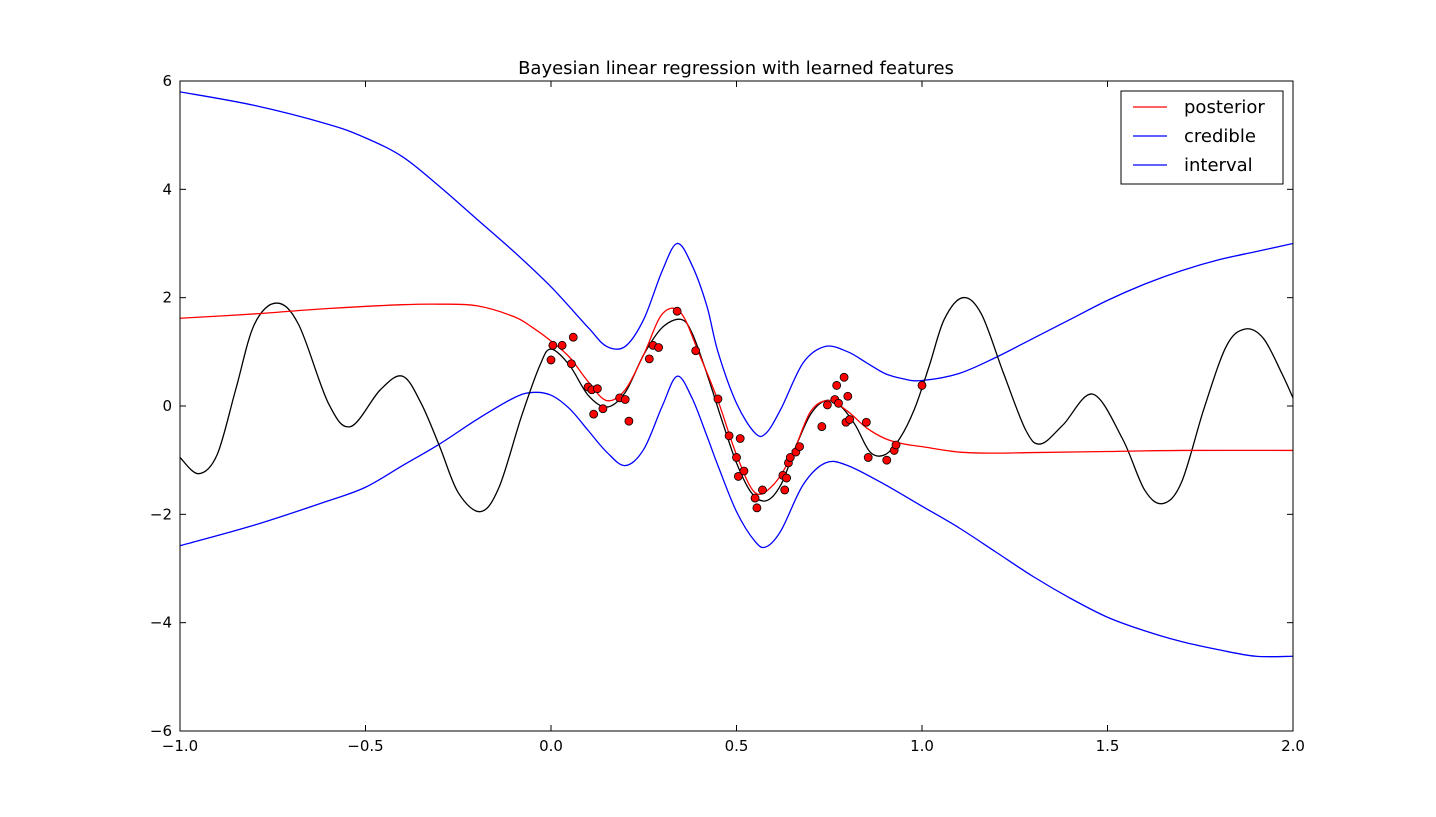 The width and height of the screenshot is (1436, 817). I want to click on legend: posterior credible interval, so click(1202, 137).